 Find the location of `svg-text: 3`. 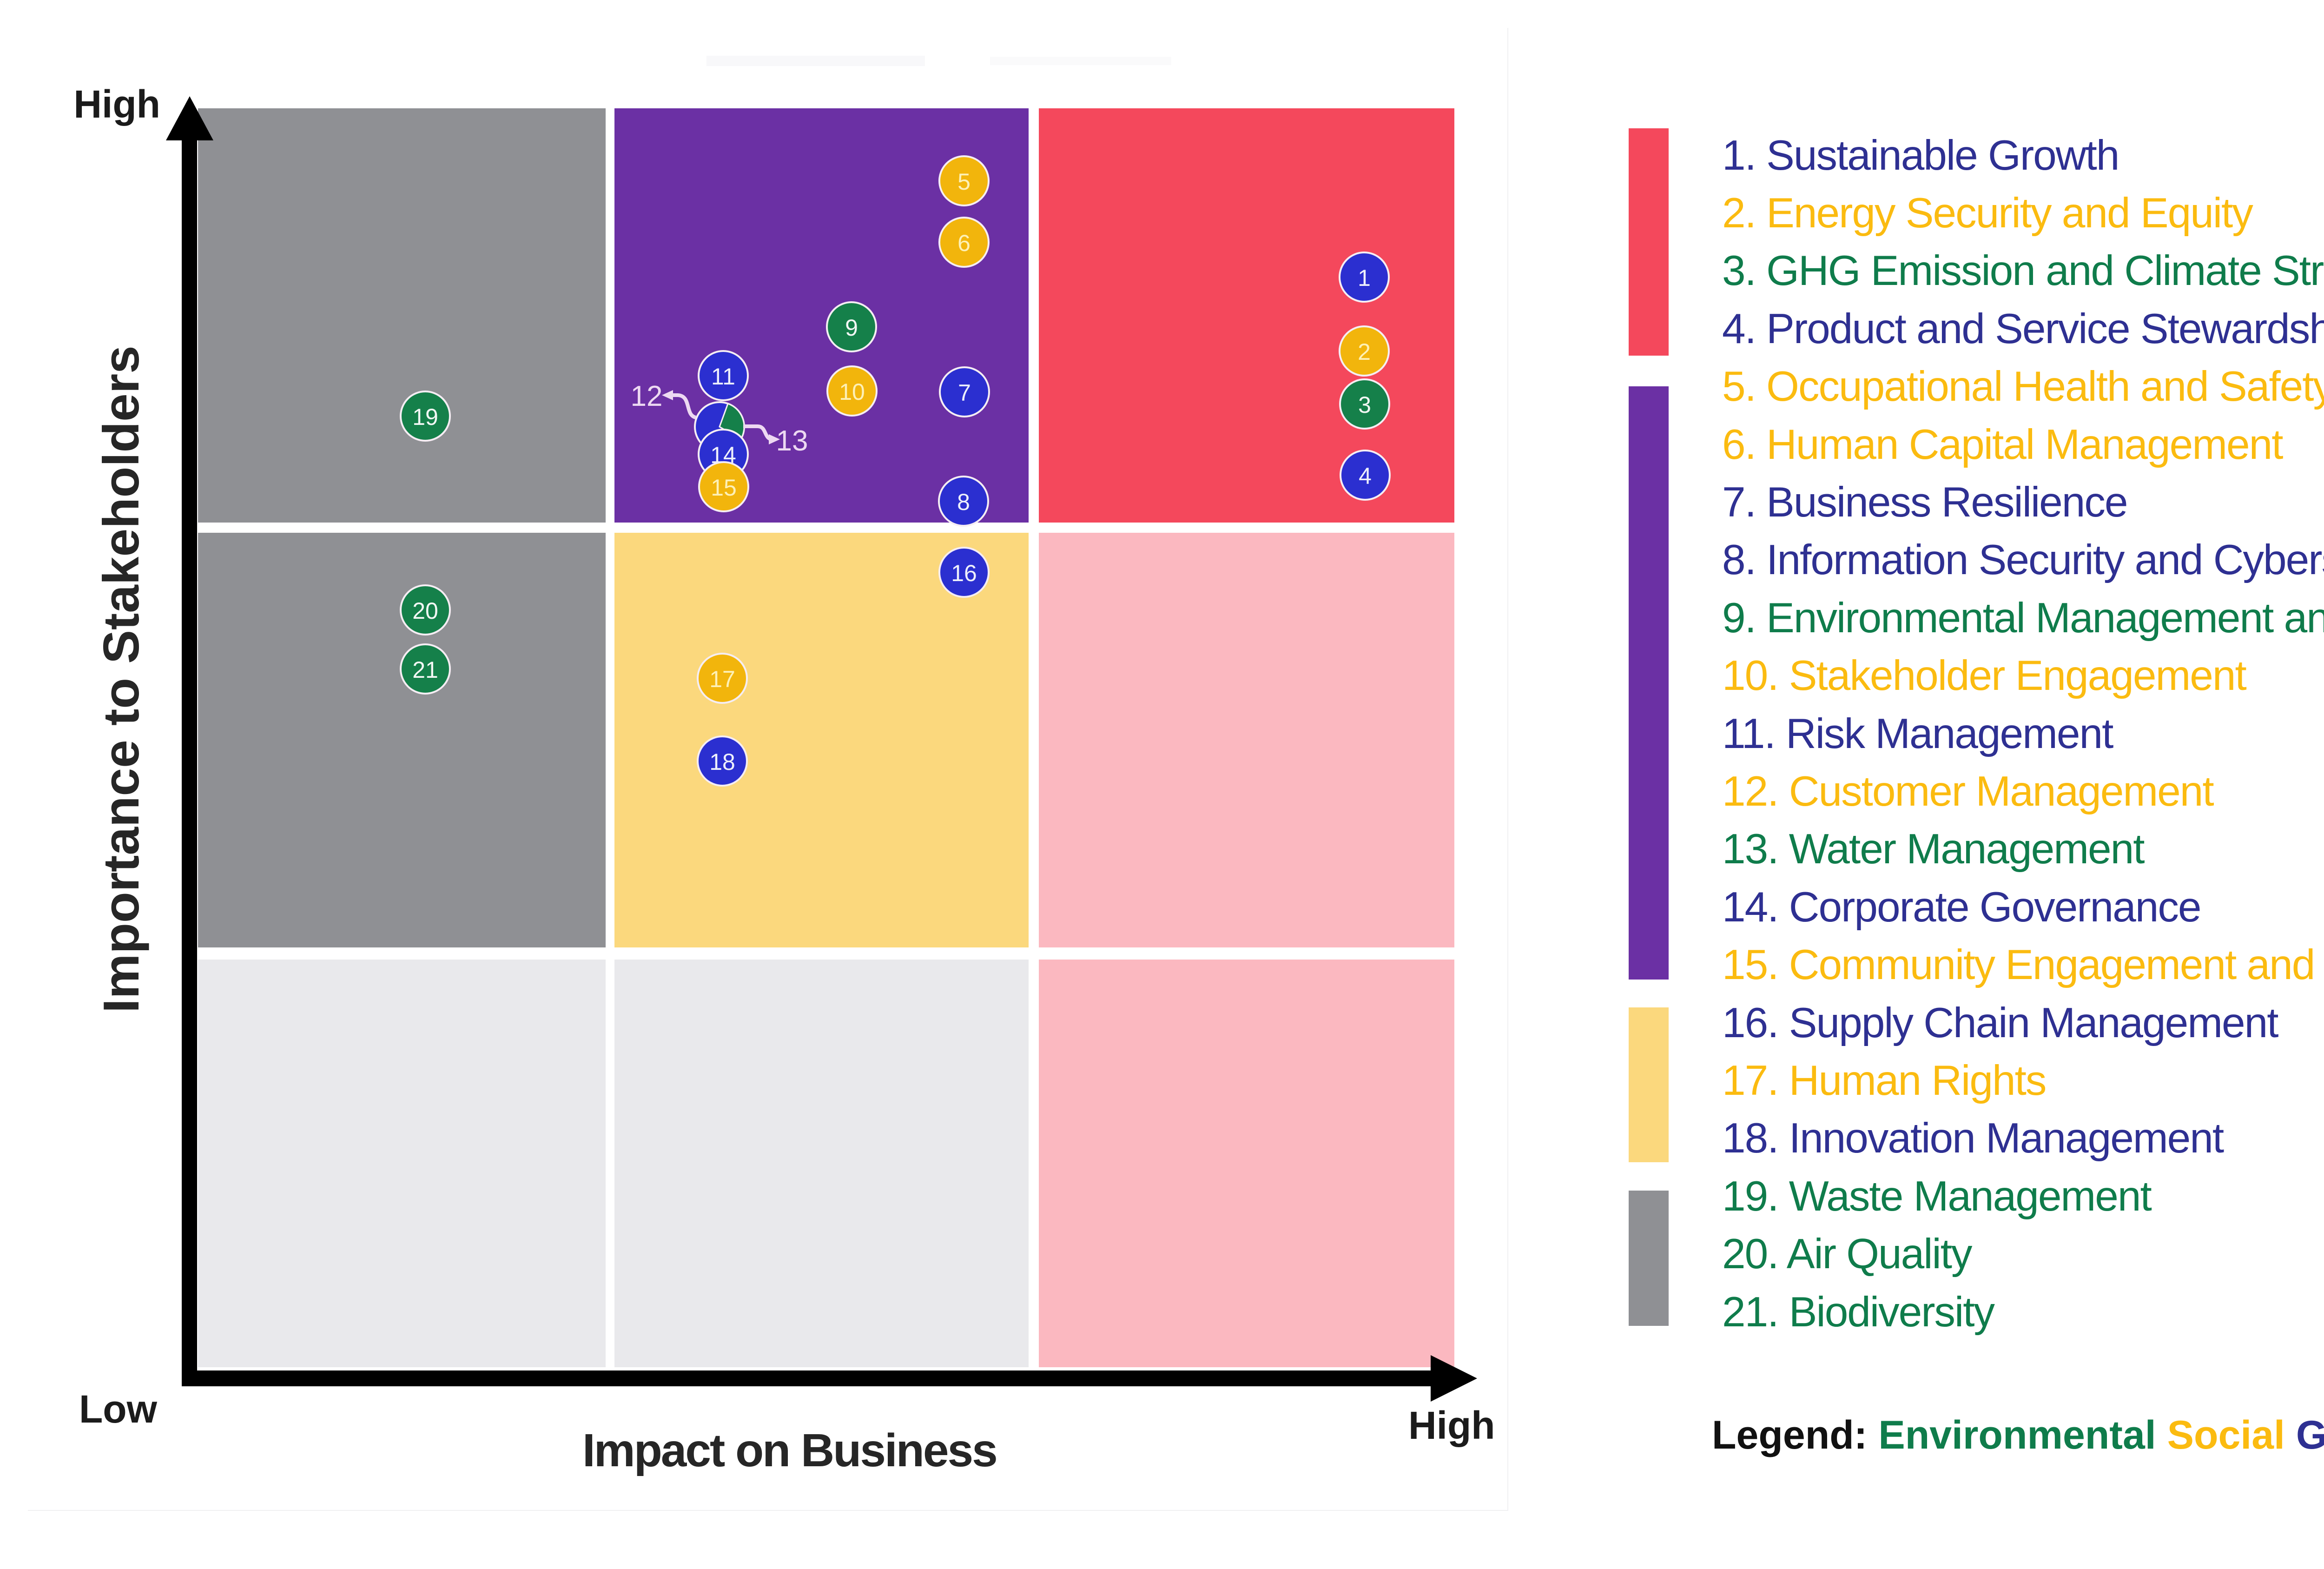

svg-text: 3 is located at coordinates (1364, 405).